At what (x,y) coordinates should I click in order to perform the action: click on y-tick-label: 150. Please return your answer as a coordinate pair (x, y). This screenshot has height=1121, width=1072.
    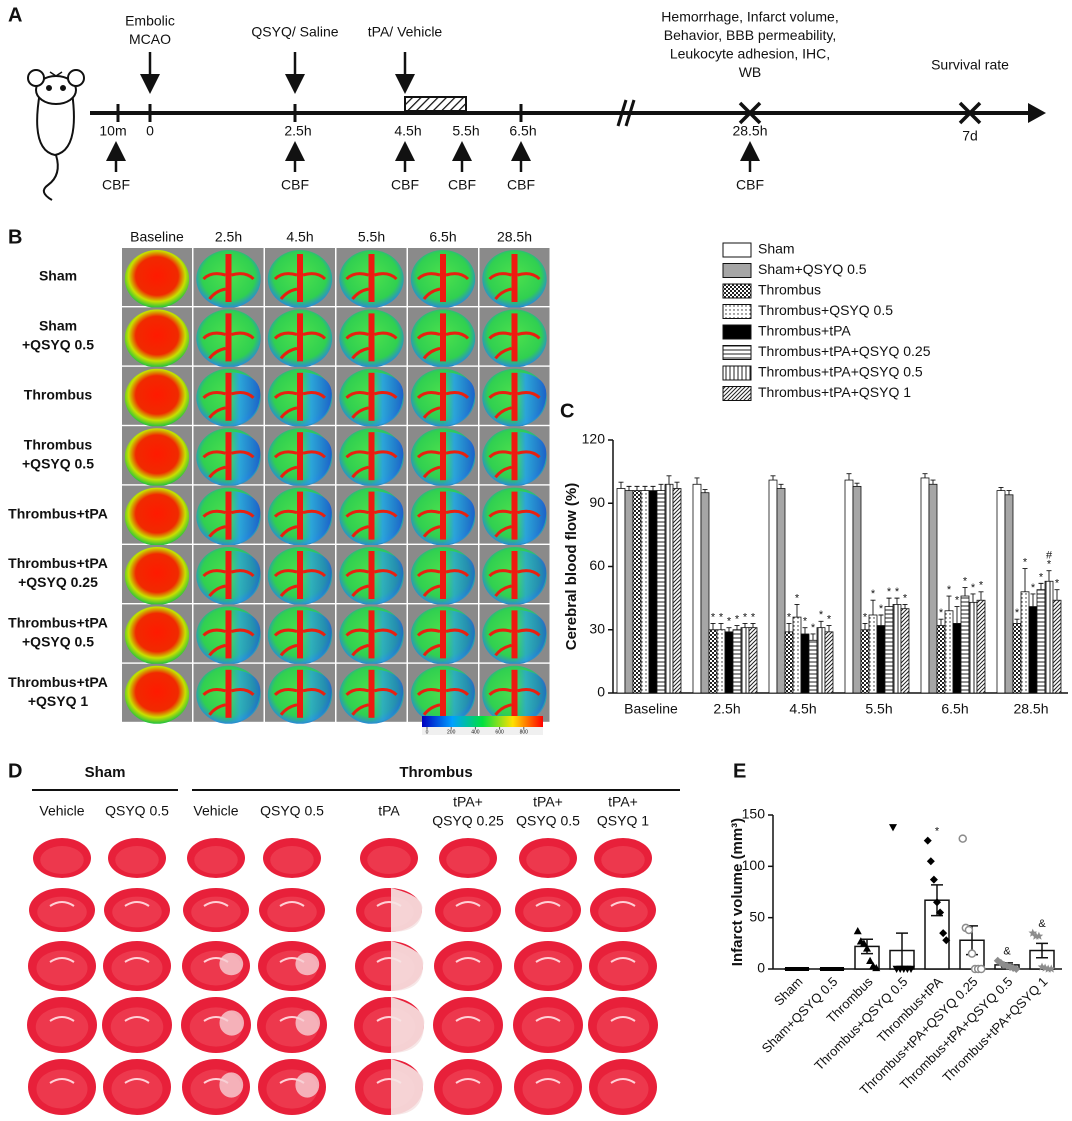
    Looking at the image, I should click on (754, 814).